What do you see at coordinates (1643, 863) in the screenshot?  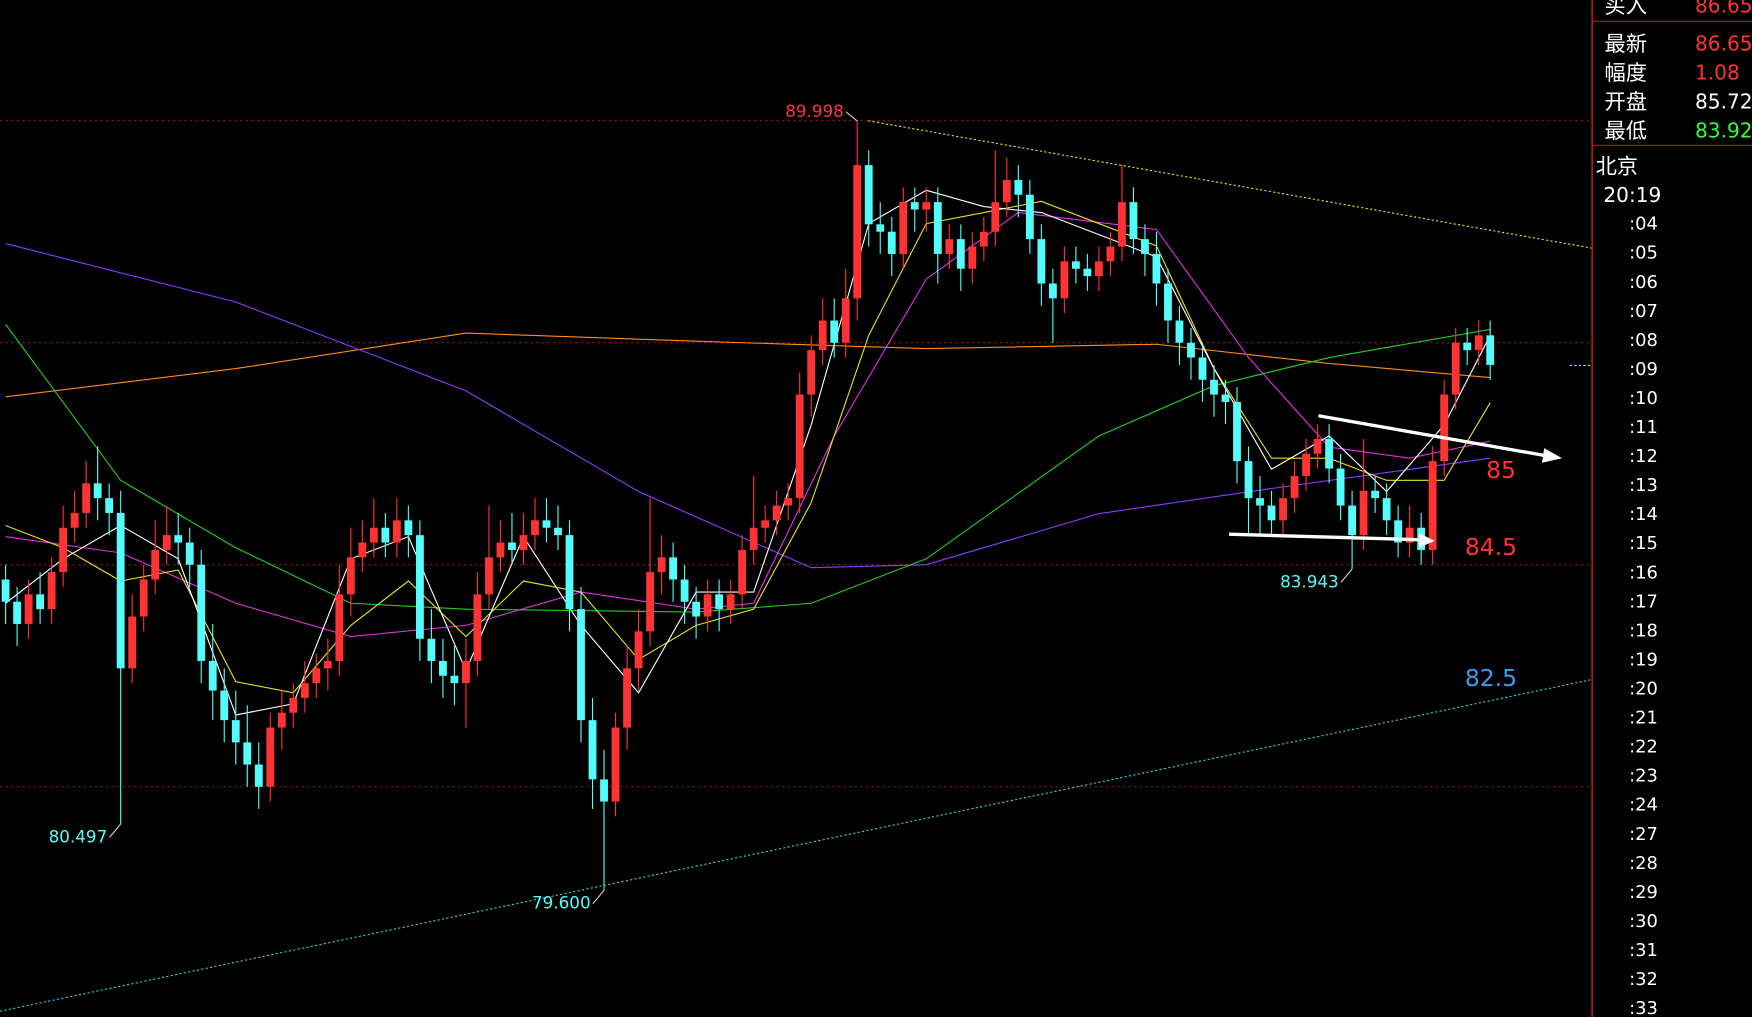 I see `time-label: :28` at bounding box center [1643, 863].